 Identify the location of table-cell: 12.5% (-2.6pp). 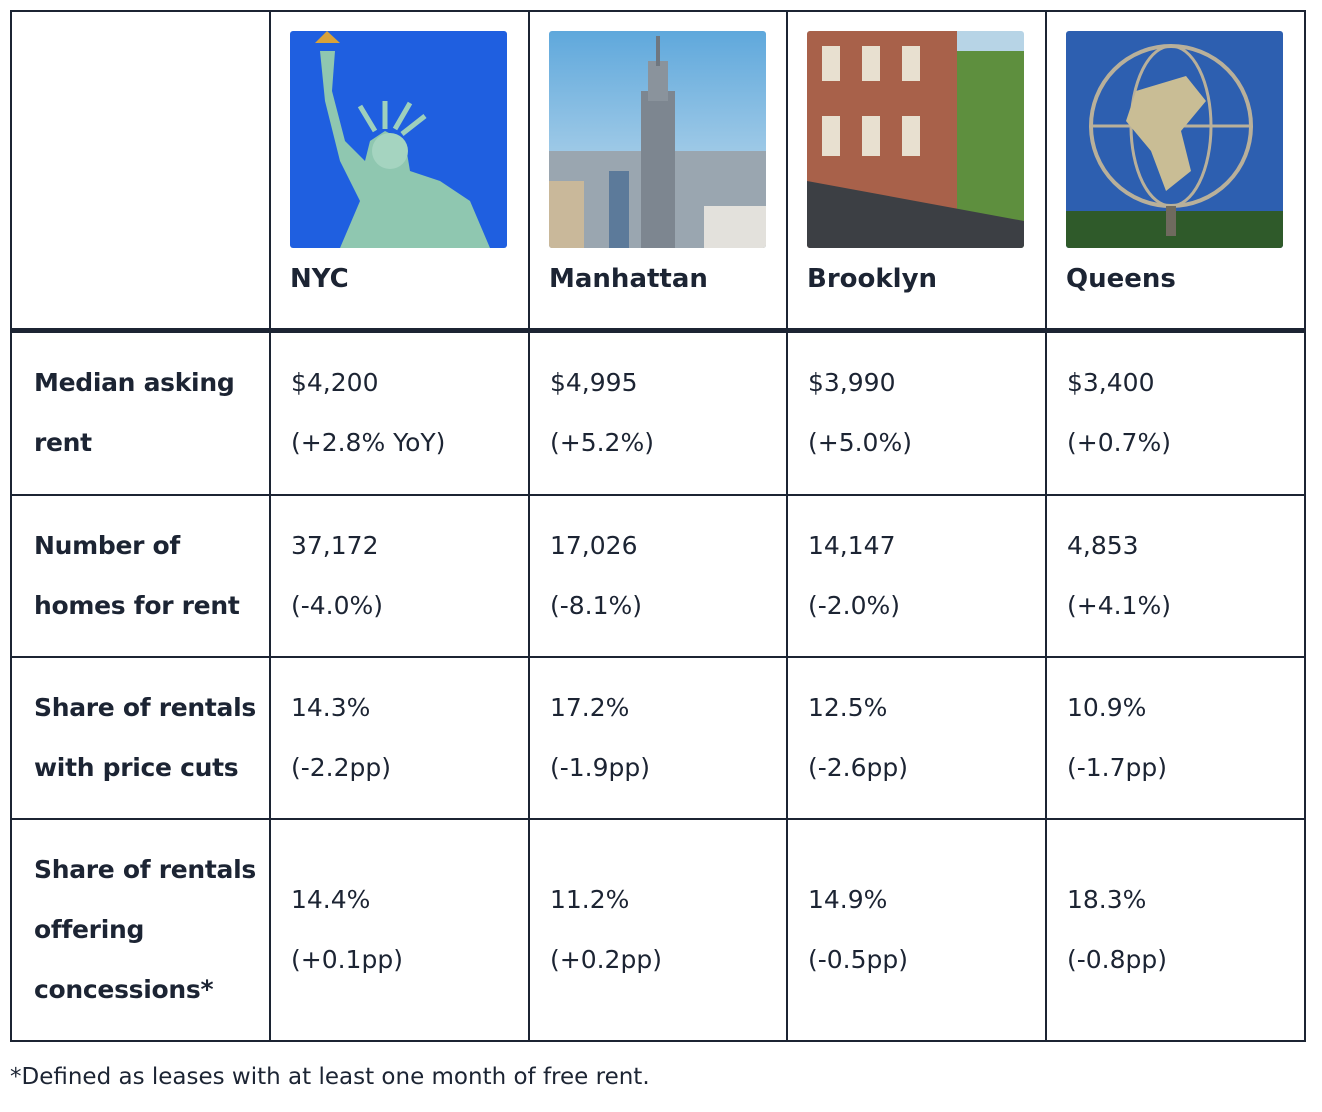
(916, 738).